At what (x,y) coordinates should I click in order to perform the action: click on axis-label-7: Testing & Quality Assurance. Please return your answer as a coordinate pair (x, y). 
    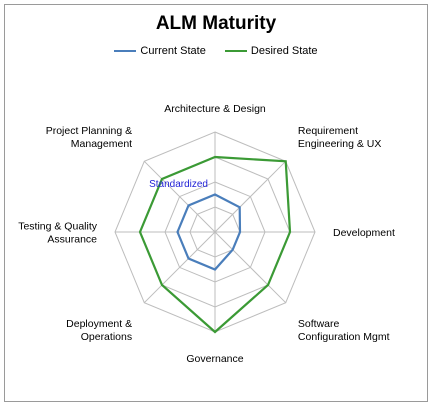
    Looking at the image, I should click on (58, 233).